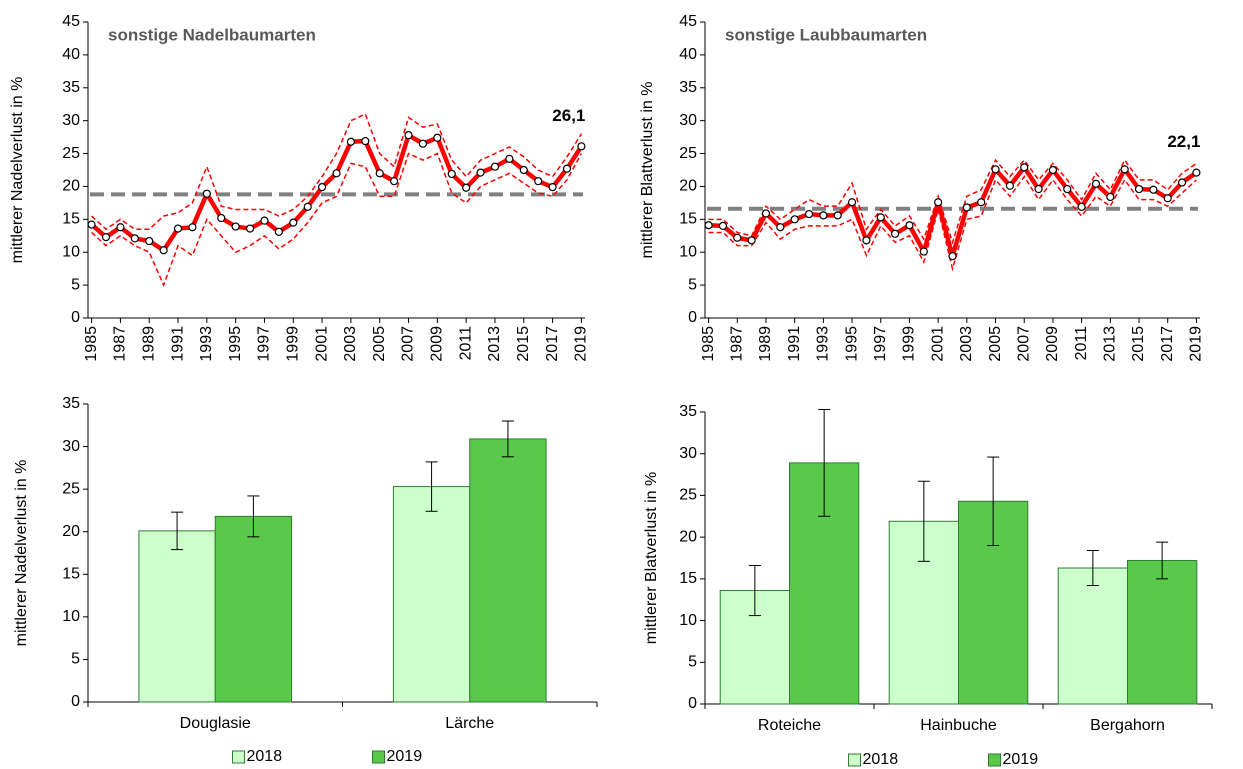 This screenshot has width=1243, height=769. Describe the element at coordinates (1021, 759) in the screenshot. I see `legend-label: 2019` at that location.